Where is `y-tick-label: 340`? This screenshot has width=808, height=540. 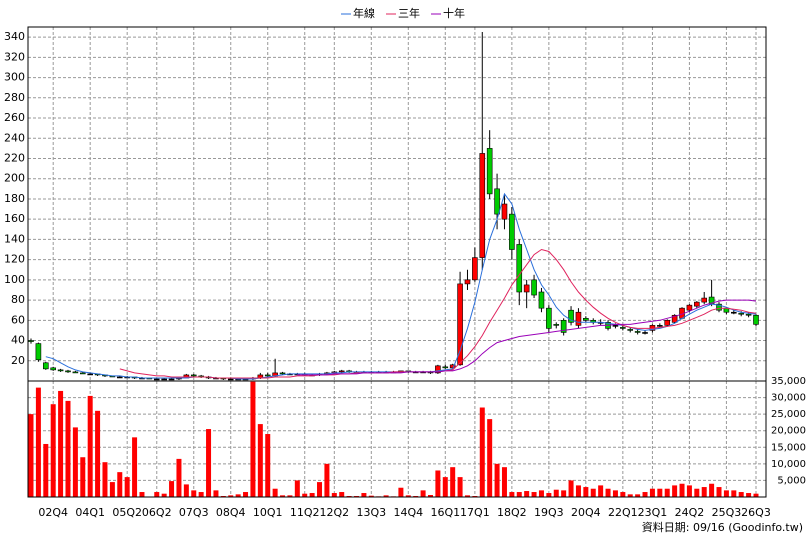 y-tick-label: 340 is located at coordinates (14, 36).